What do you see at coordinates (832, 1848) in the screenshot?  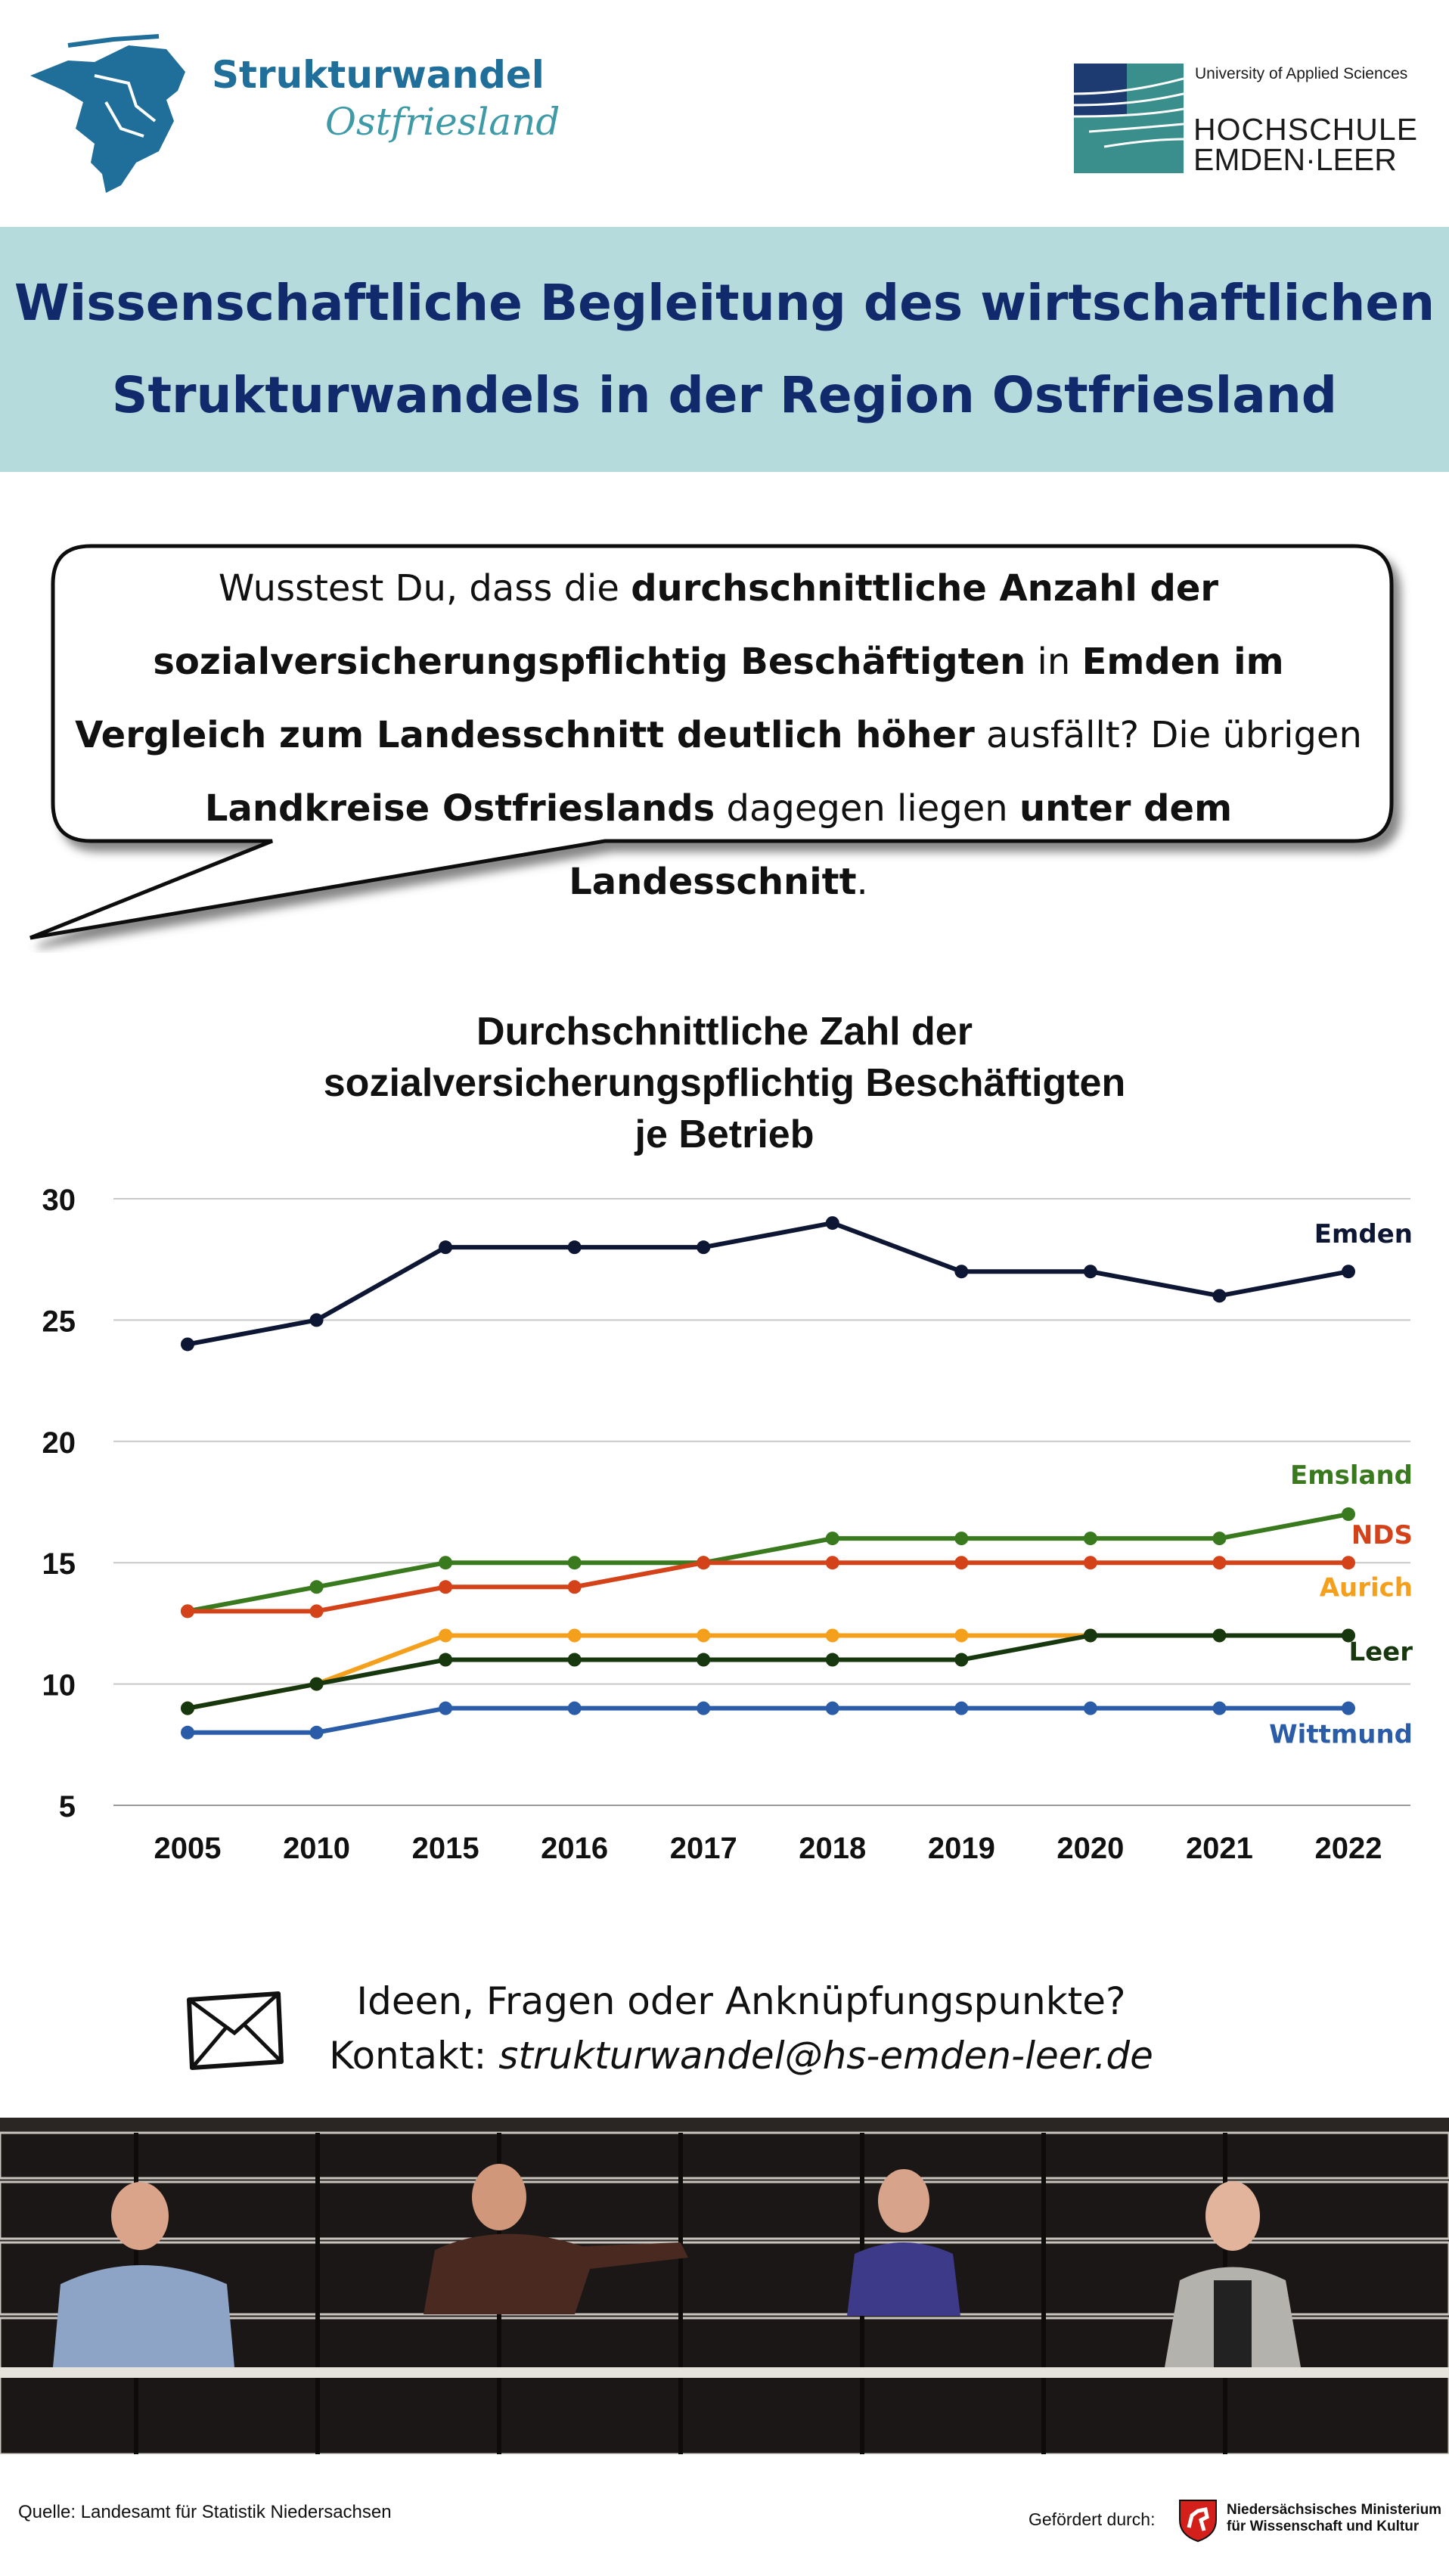 I see `x-tick-label: 2018` at bounding box center [832, 1848].